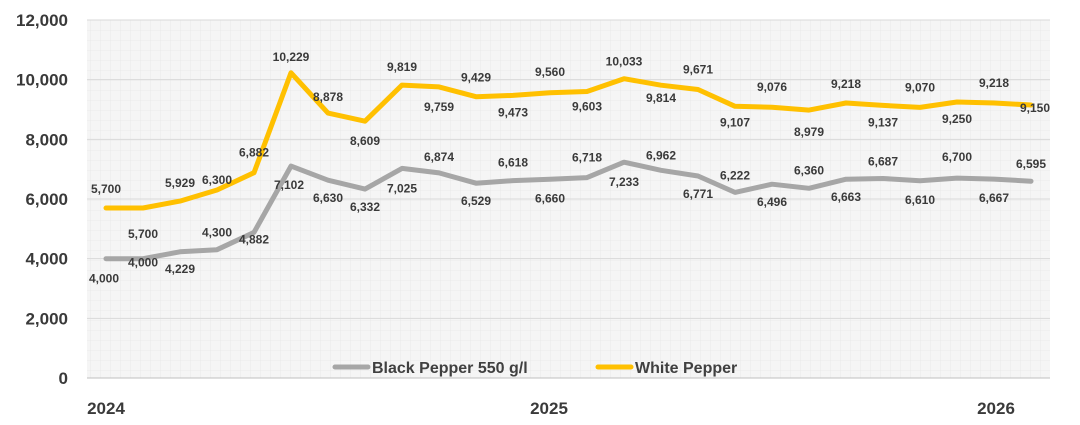 Image resolution: width=1080 pixels, height=425 pixels. Describe the element at coordinates (476, 201) in the screenshot. I see `black-pepper-data-label: 6,529` at that location.